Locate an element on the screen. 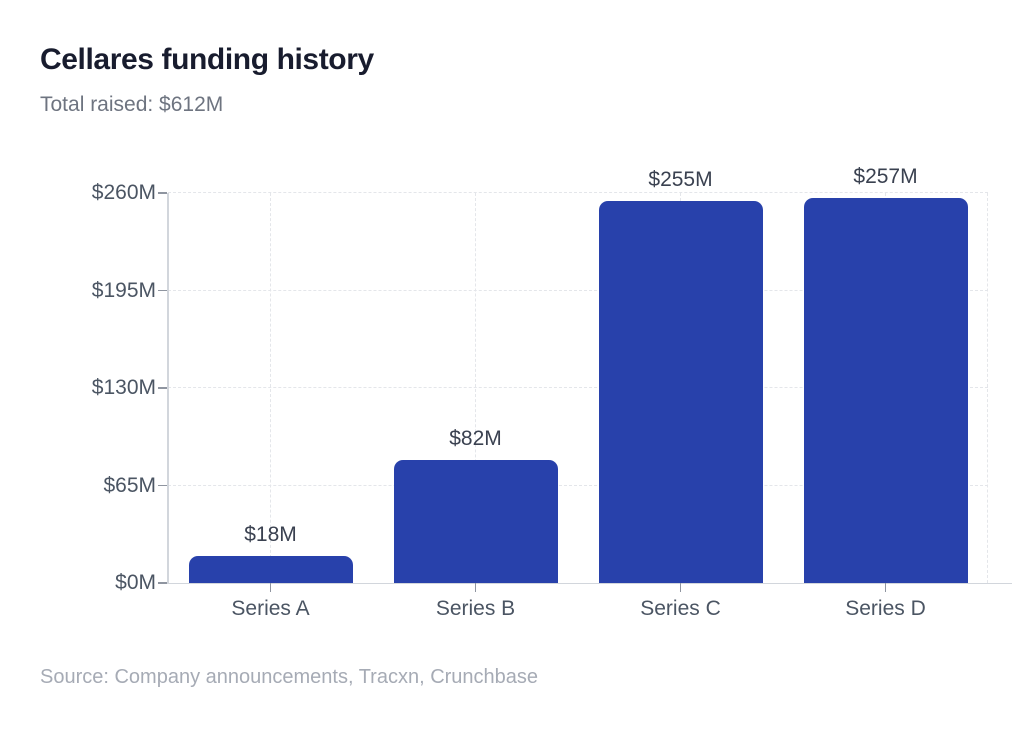 The height and width of the screenshot is (737, 1024). x-axis-category-label: Series D is located at coordinates (885, 608).